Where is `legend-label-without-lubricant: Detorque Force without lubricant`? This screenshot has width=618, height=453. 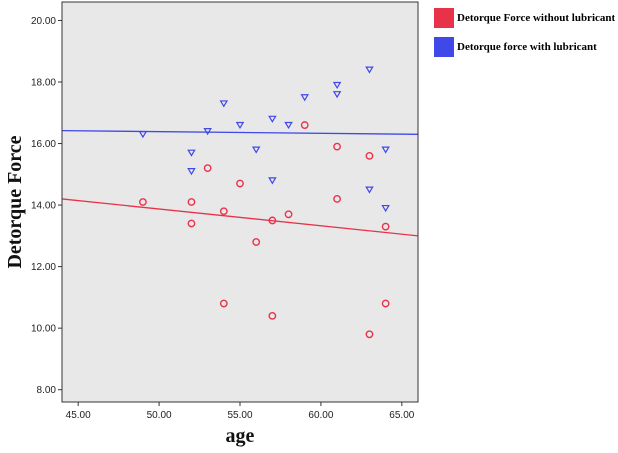
legend-label-without-lubricant: Detorque Force without lubricant is located at coordinates (536, 18).